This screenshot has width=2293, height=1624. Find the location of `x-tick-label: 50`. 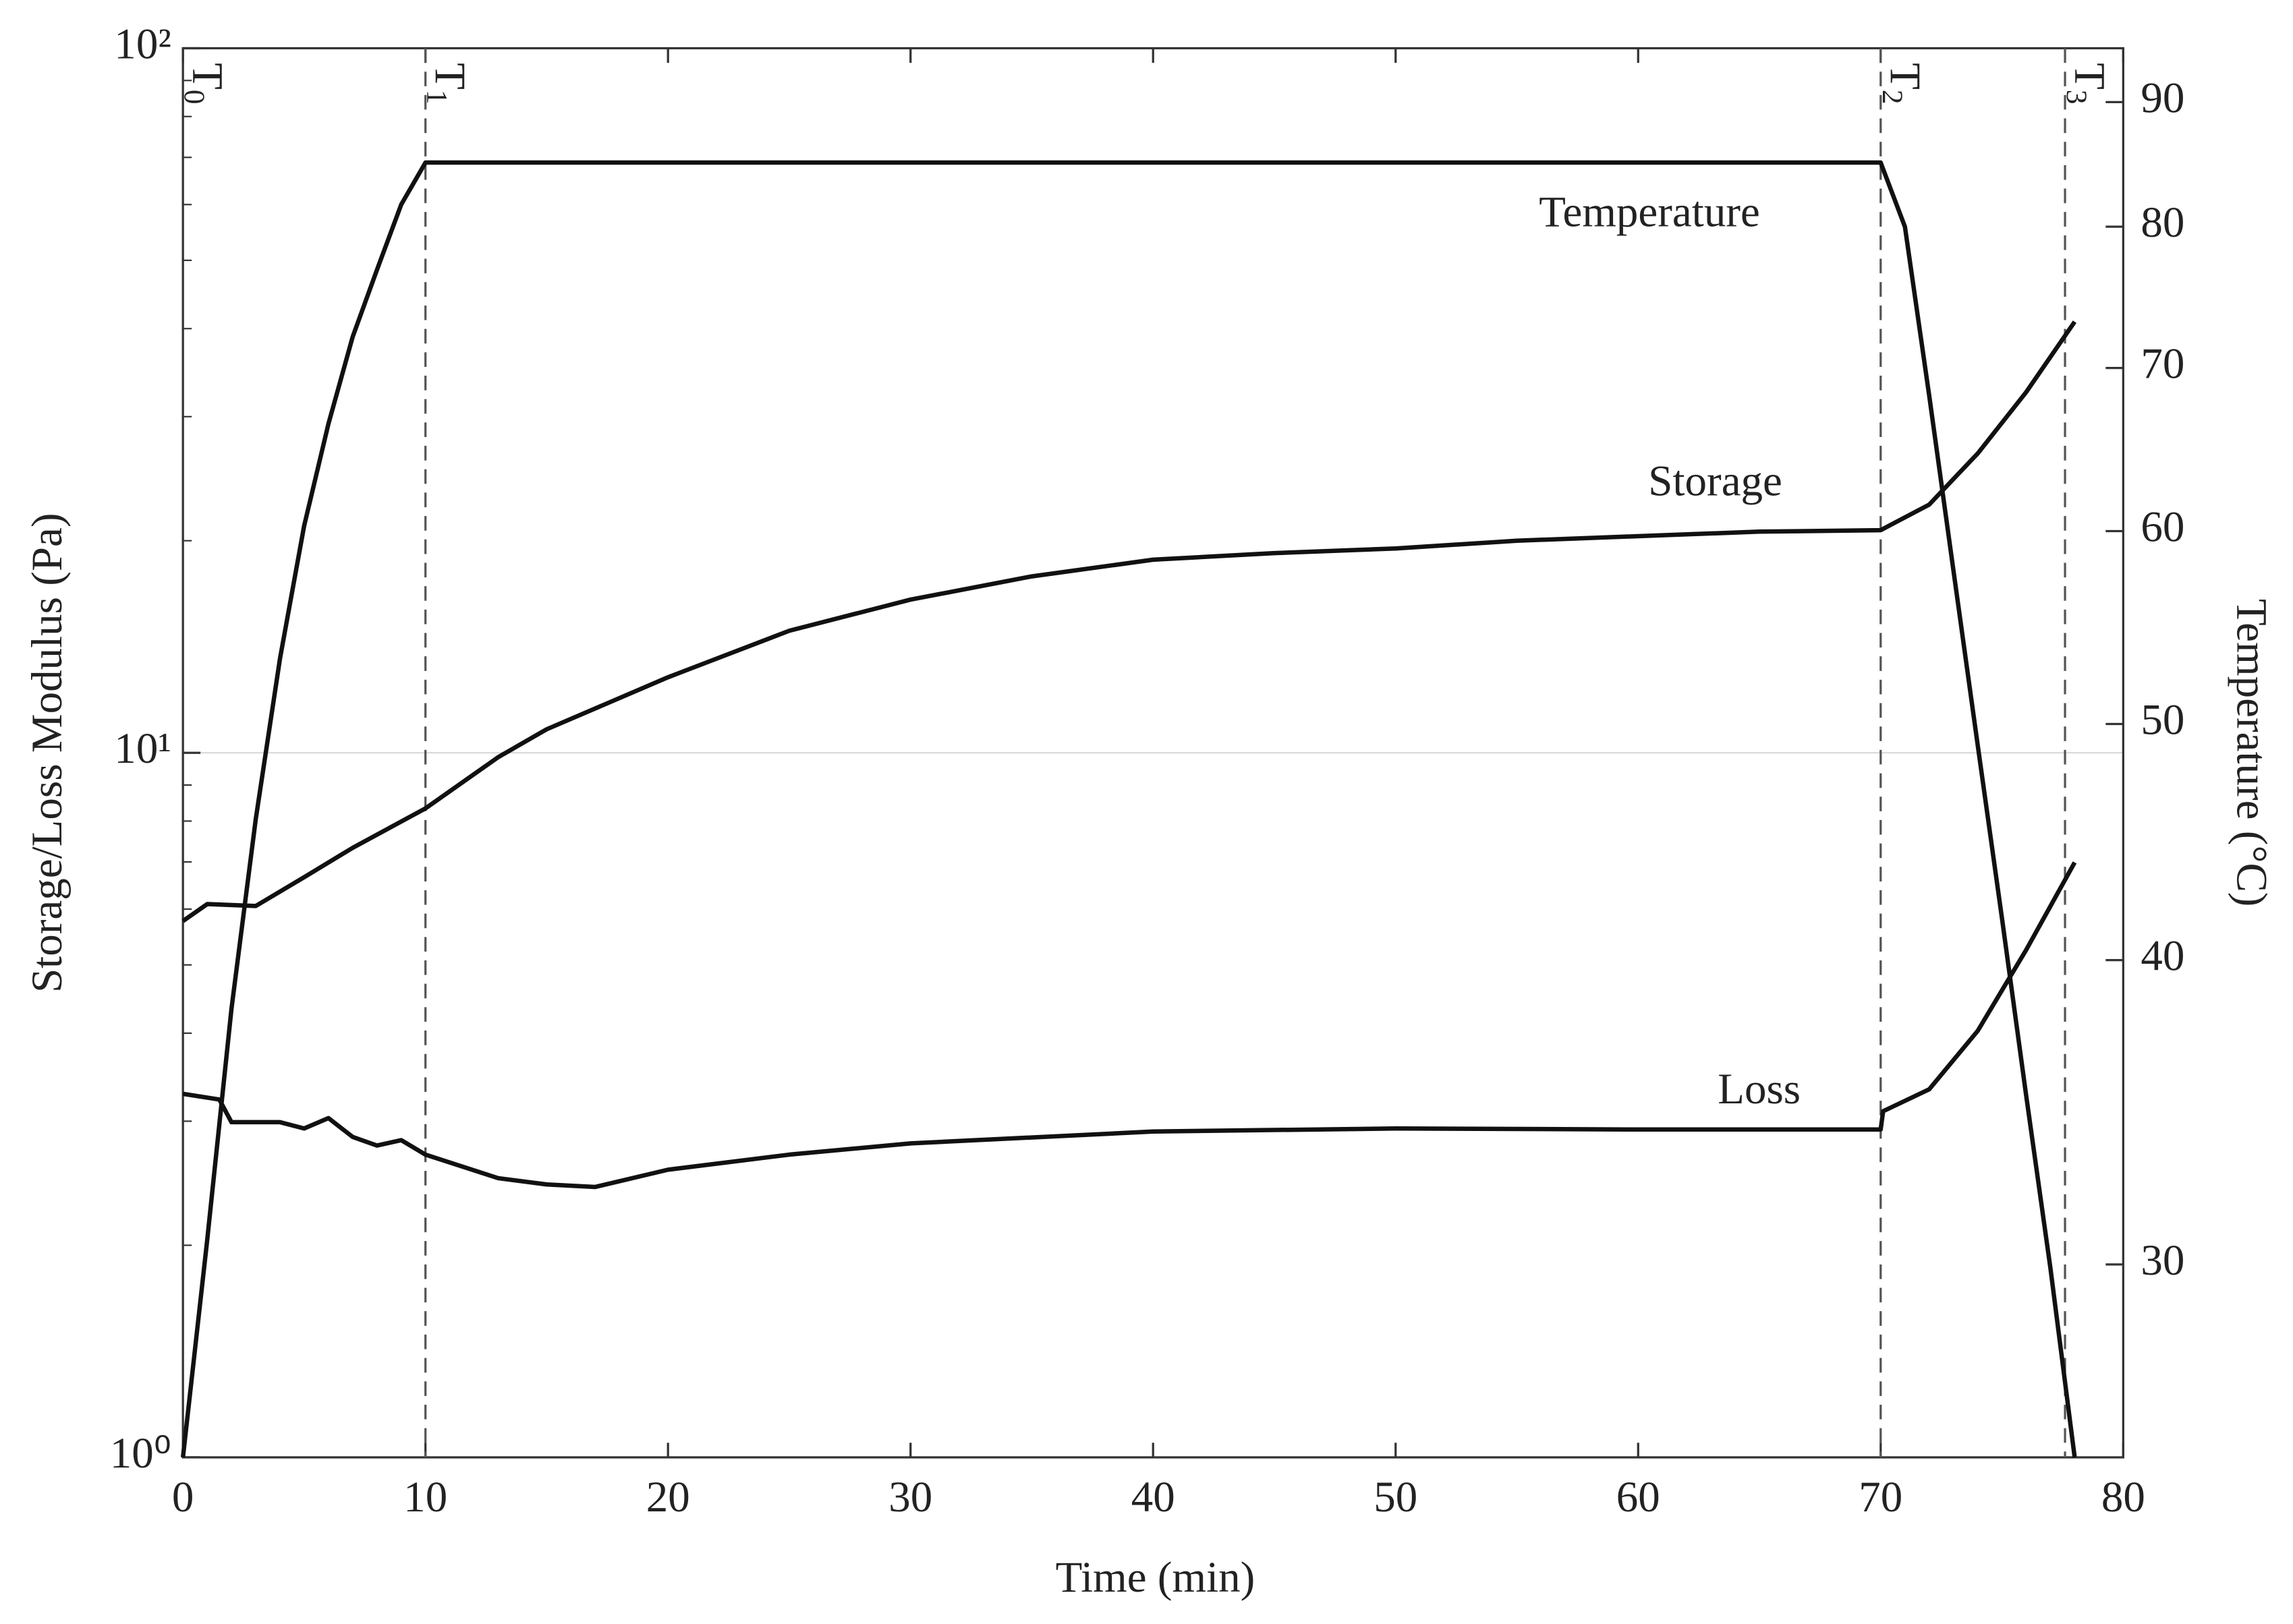

x-tick-label: 50 is located at coordinates (1395, 1497).